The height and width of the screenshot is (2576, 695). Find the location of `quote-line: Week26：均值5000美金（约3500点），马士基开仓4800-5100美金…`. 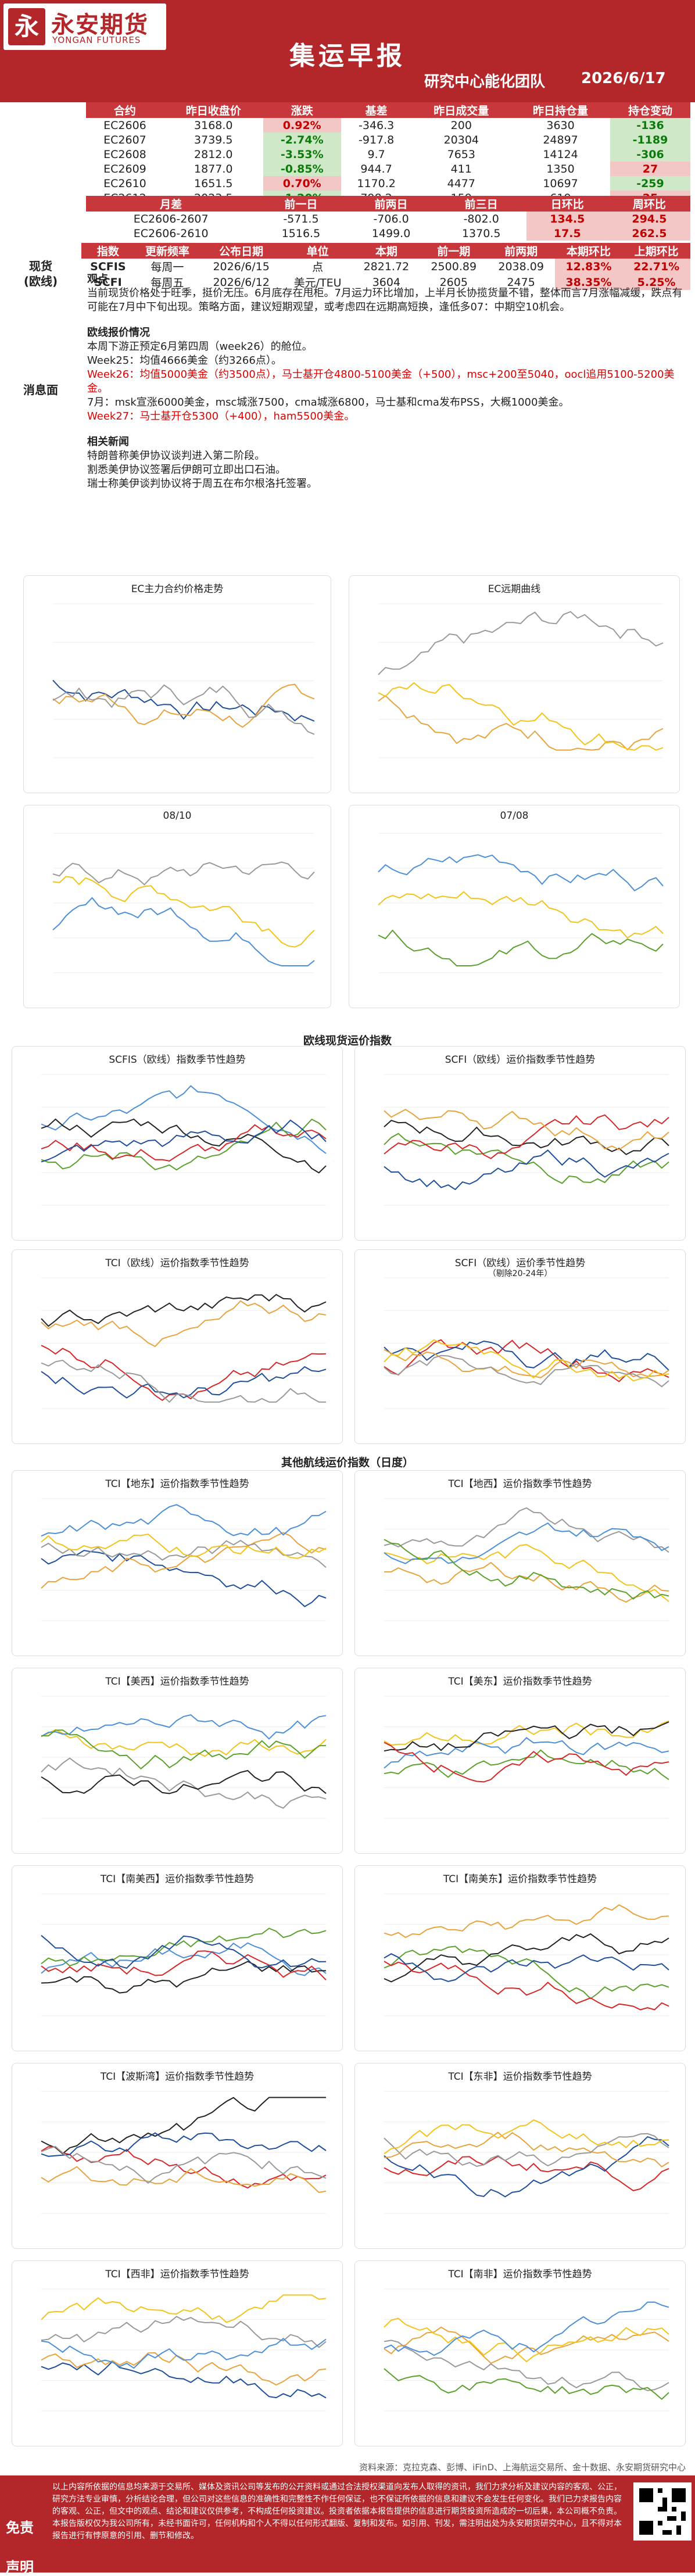

quote-line: Week26：均值5000美金（约3500点），马士基开仓4800-5100美金… is located at coordinates (381, 381).